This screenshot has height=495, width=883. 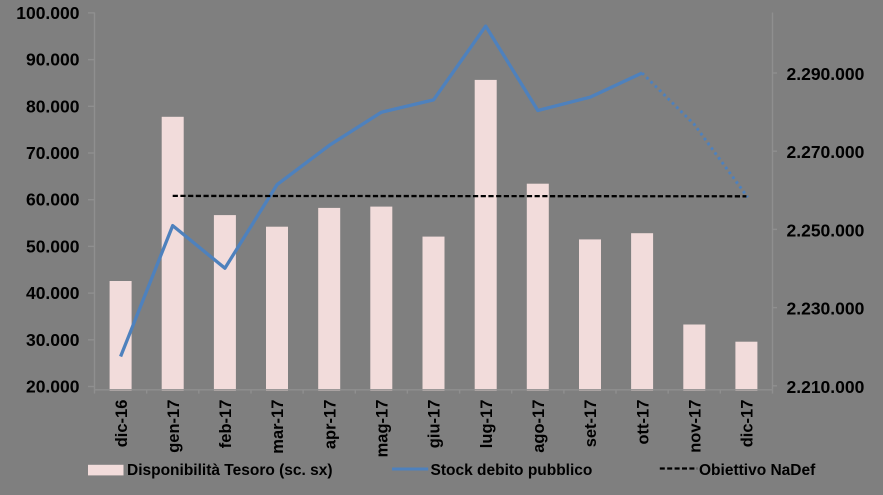 What do you see at coordinates (826, 387) in the screenshot?
I see `svg-text: 2.210.000` at bounding box center [826, 387].